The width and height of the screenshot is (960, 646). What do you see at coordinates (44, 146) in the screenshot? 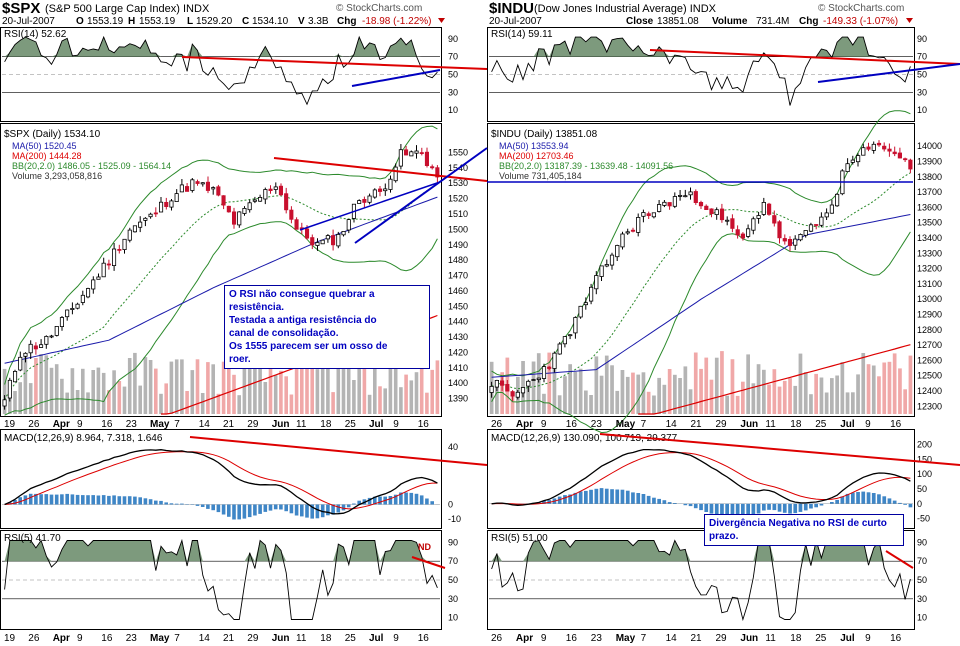
I see `spx-legend-ma50: MA(50) 1520.45` at bounding box center [44, 146].